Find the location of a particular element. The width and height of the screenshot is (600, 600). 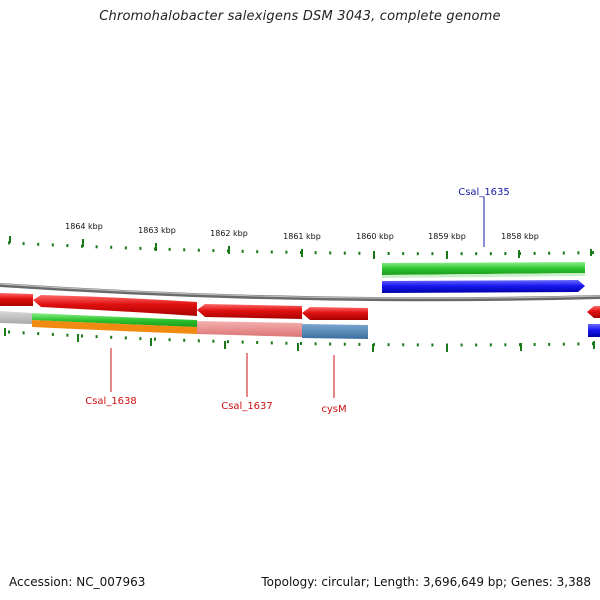

gene-track-green-forward is located at coordinates (483, 268).